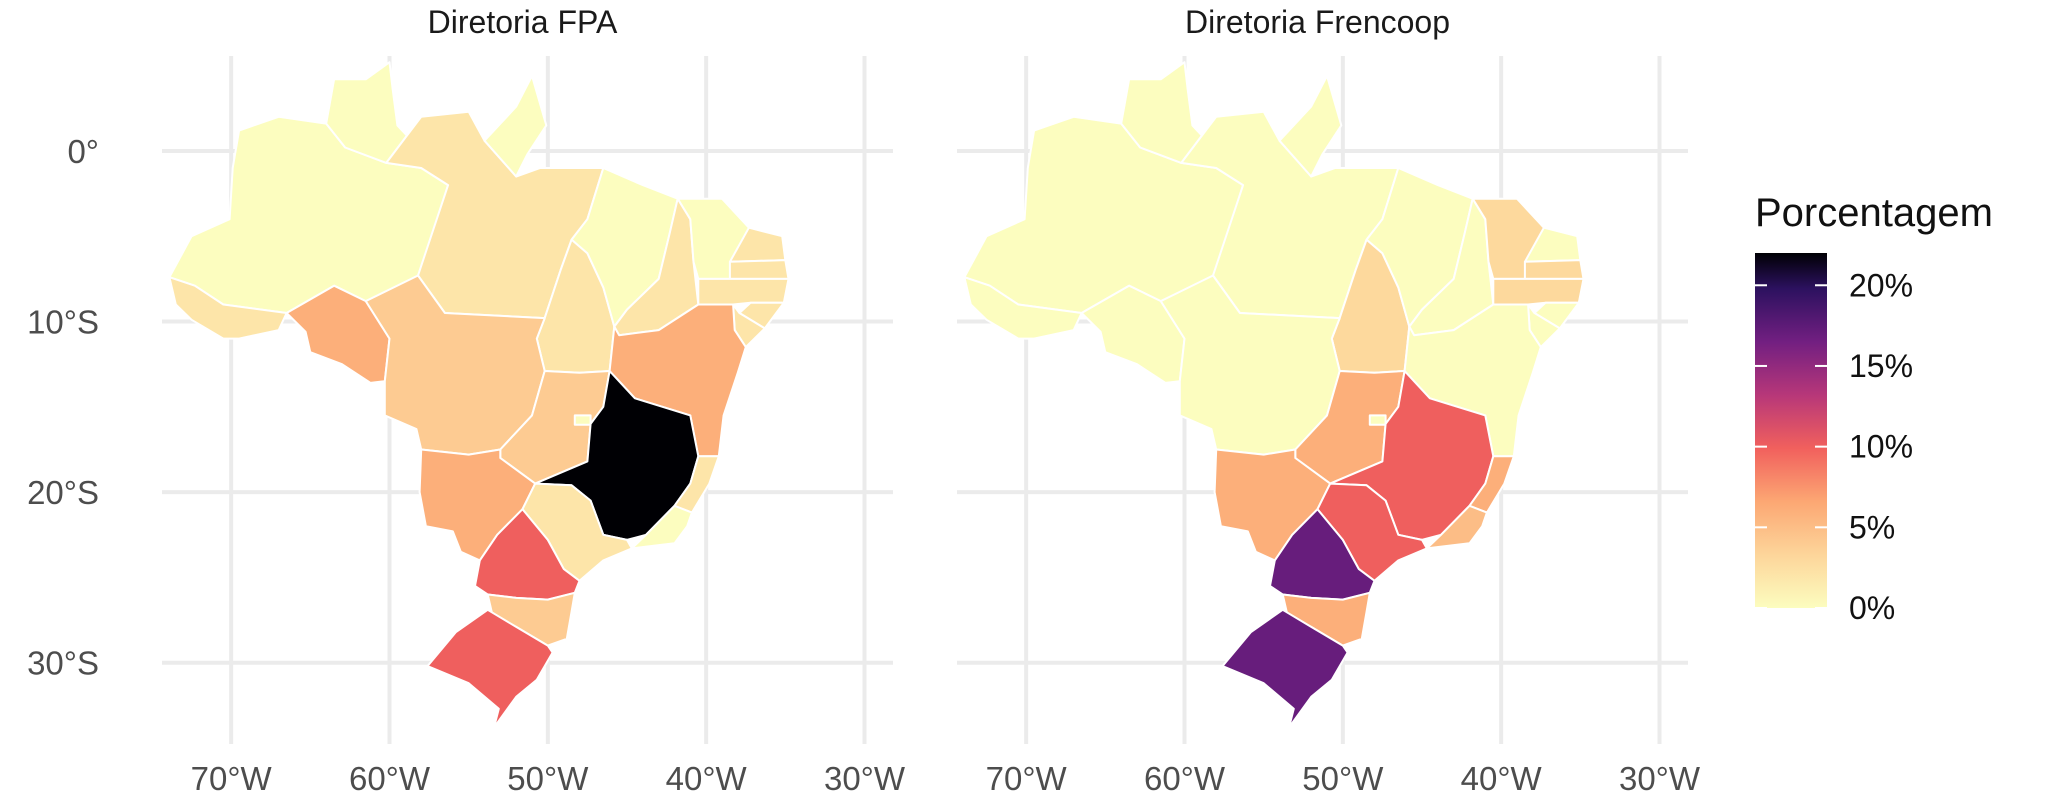 This screenshot has height=808, width=2048. Describe the element at coordinates (63, 492) in the screenshot. I see `y-tick-label: 20°S` at that location.